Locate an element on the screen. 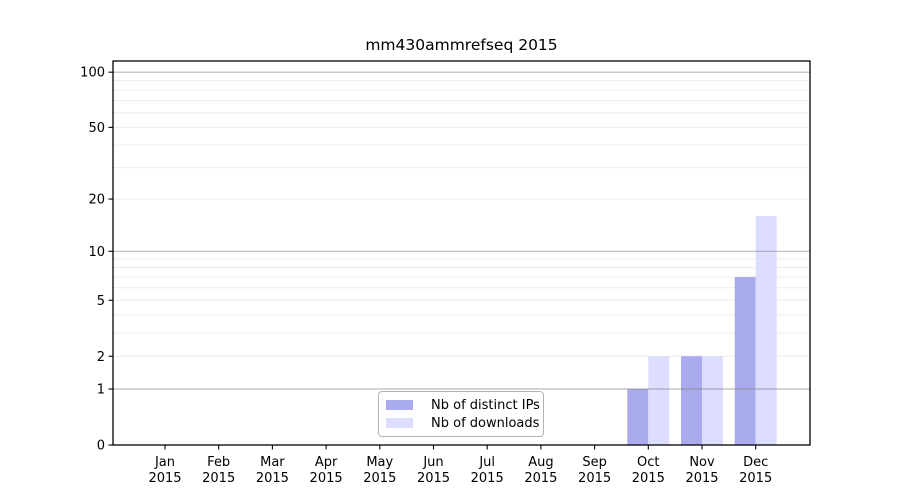  x-tick-label-month: Apr is located at coordinates (326, 462).